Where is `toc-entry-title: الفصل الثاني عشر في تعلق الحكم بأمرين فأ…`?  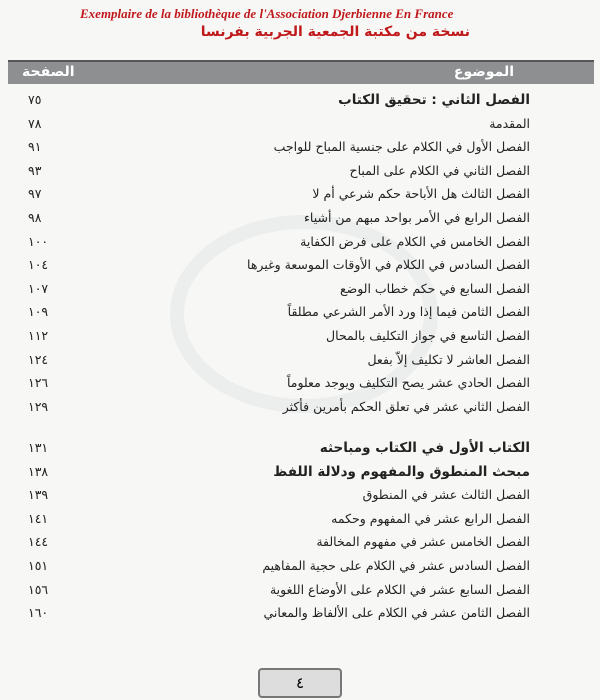 toc-entry-title: الفصل الثاني عشر في تعلق الحكم بأمرين فأ… is located at coordinates (406, 406).